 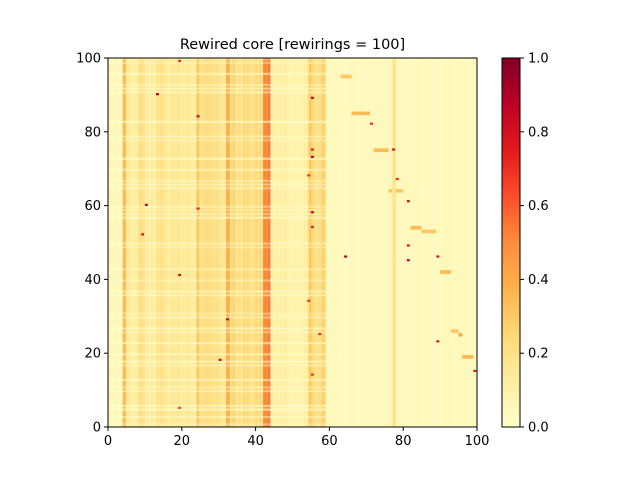 What do you see at coordinates (92, 206) in the screenshot?
I see `y-tick-label: 60` at bounding box center [92, 206].